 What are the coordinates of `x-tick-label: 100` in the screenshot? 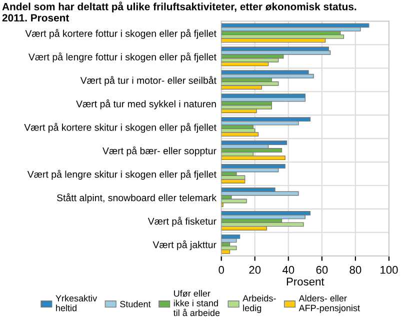 It's located at (389, 270).